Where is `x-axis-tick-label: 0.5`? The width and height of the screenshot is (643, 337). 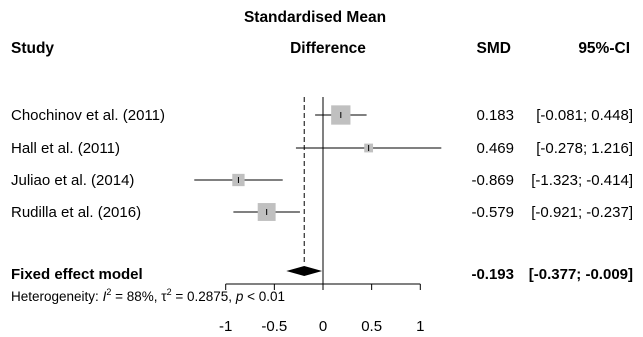 x-axis-tick-label: 0.5 is located at coordinates (371, 326).